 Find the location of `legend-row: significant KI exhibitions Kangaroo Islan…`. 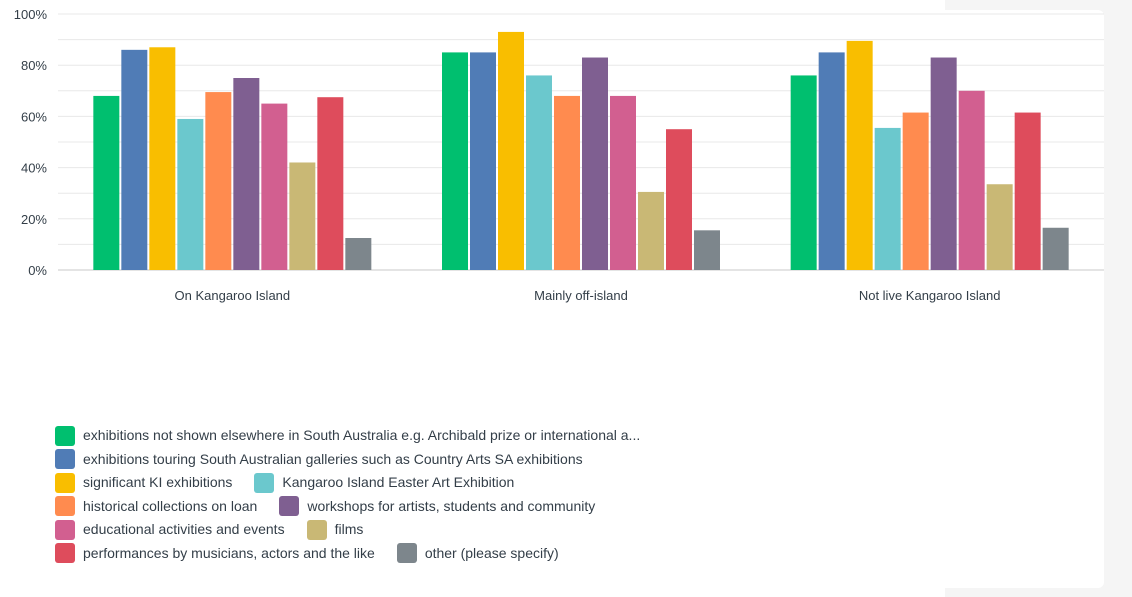

legend-row: significant KI exhibitions Kangaroo Islan… is located at coordinates (505, 483).